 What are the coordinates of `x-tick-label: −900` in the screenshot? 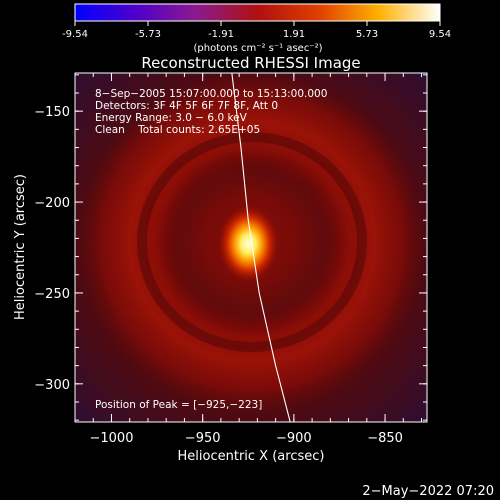 It's located at (294, 438).